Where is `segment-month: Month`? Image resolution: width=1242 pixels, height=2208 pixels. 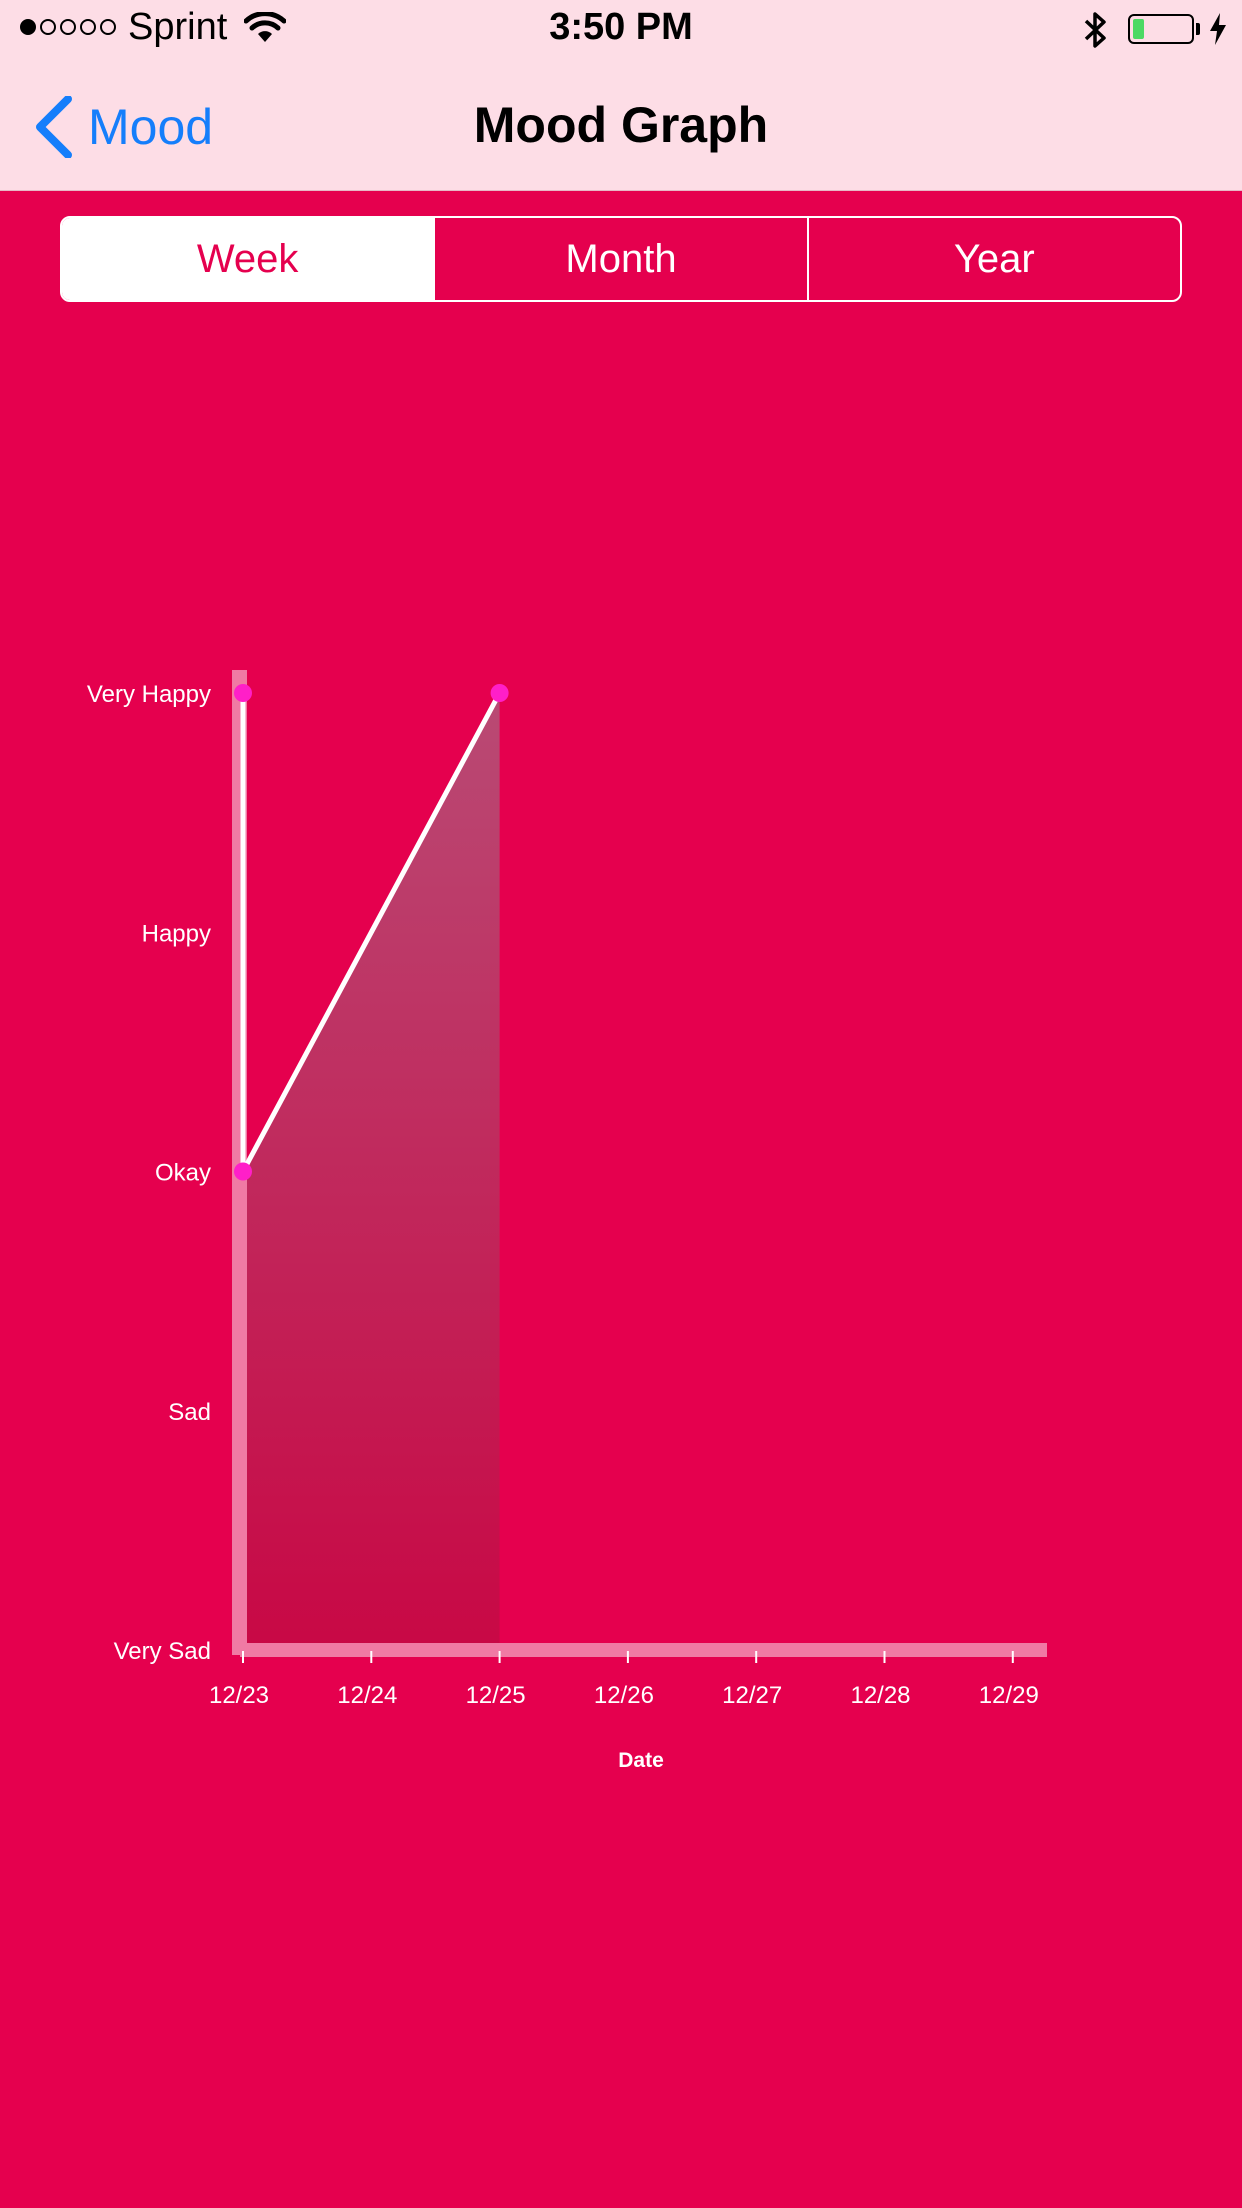 segment-month: Month is located at coordinates (619, 259).